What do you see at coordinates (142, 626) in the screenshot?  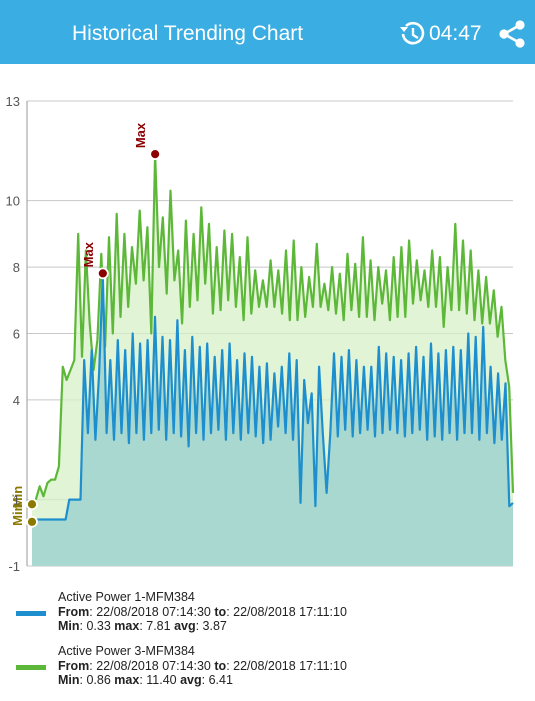 I see `legend-stats: Min: 0.33 max: 7.81 avg: 3.87` at bounding box center [142, 626].